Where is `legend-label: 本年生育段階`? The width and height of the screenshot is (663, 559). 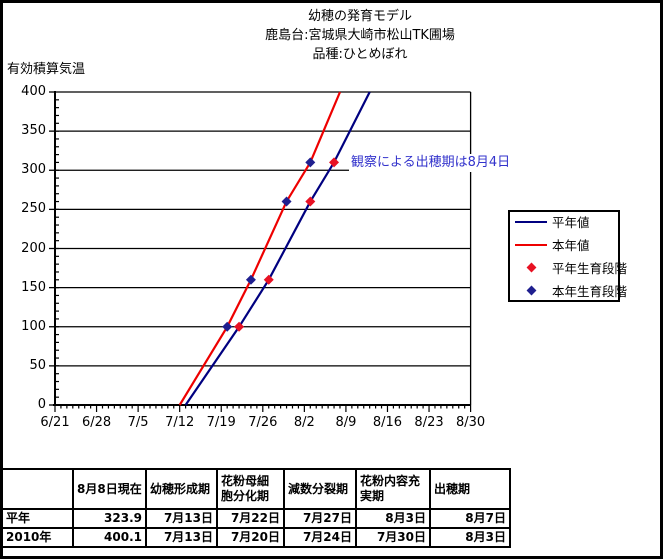
legend-label: 本年生育段階 is located at coordinates (590, 291).